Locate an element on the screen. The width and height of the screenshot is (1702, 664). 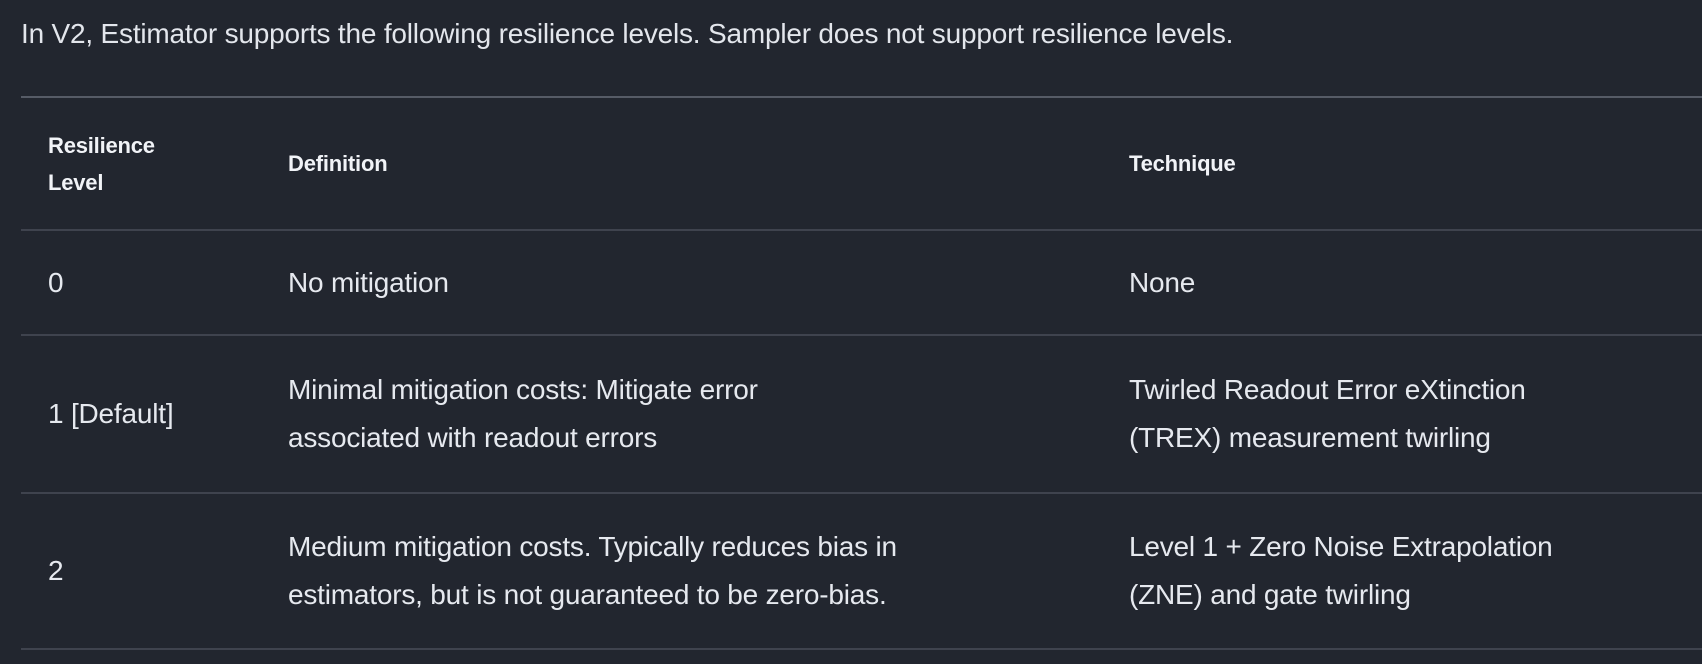
column-header-resilience-level: Resilience Level is located at coordinates (141, 164).